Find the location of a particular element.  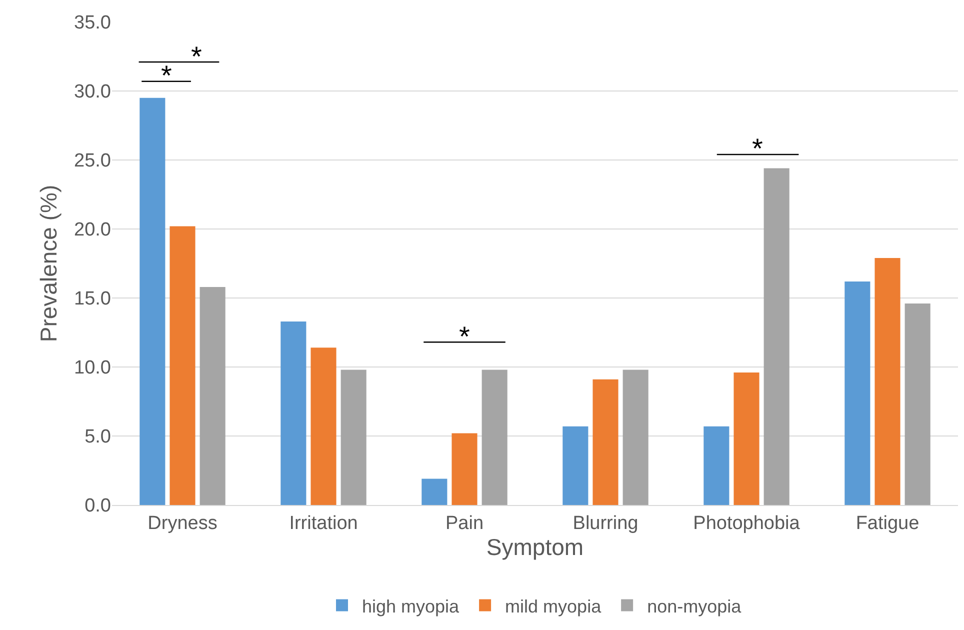

x-tick-label: Blurring is located at coordinates (605, 523).